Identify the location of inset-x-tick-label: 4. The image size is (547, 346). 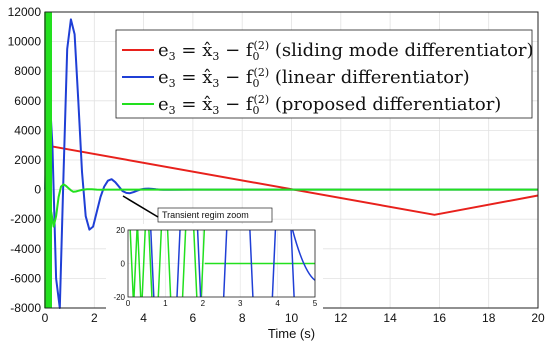
(277, 303).